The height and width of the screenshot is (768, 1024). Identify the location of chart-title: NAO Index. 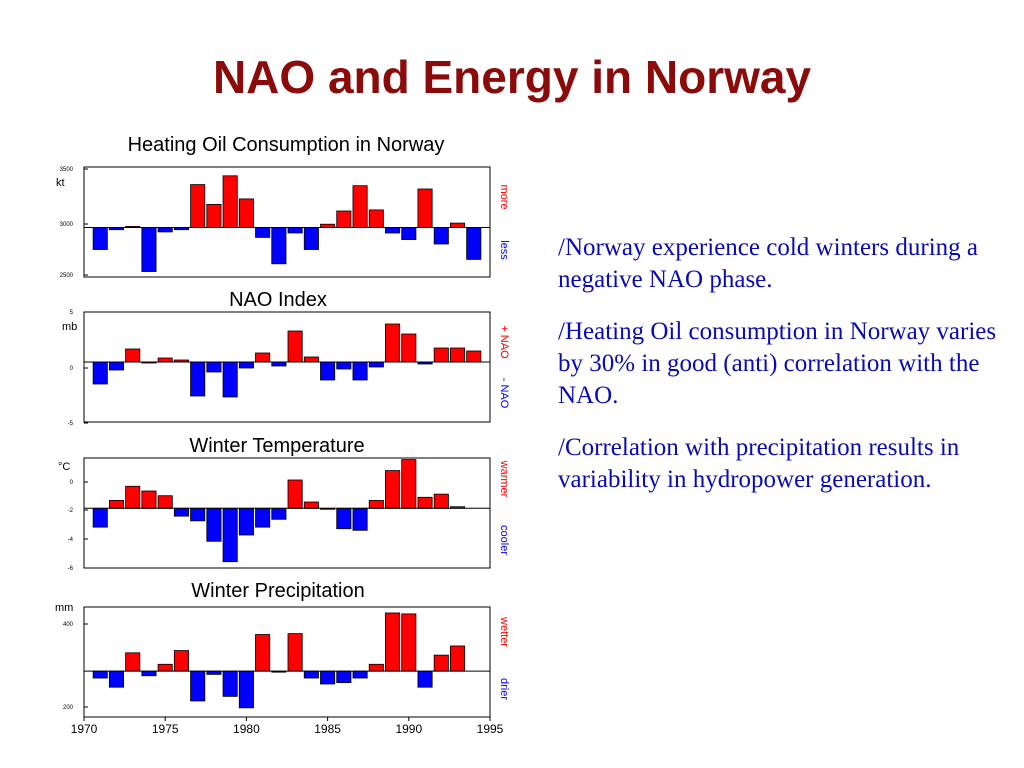
(278, 300).